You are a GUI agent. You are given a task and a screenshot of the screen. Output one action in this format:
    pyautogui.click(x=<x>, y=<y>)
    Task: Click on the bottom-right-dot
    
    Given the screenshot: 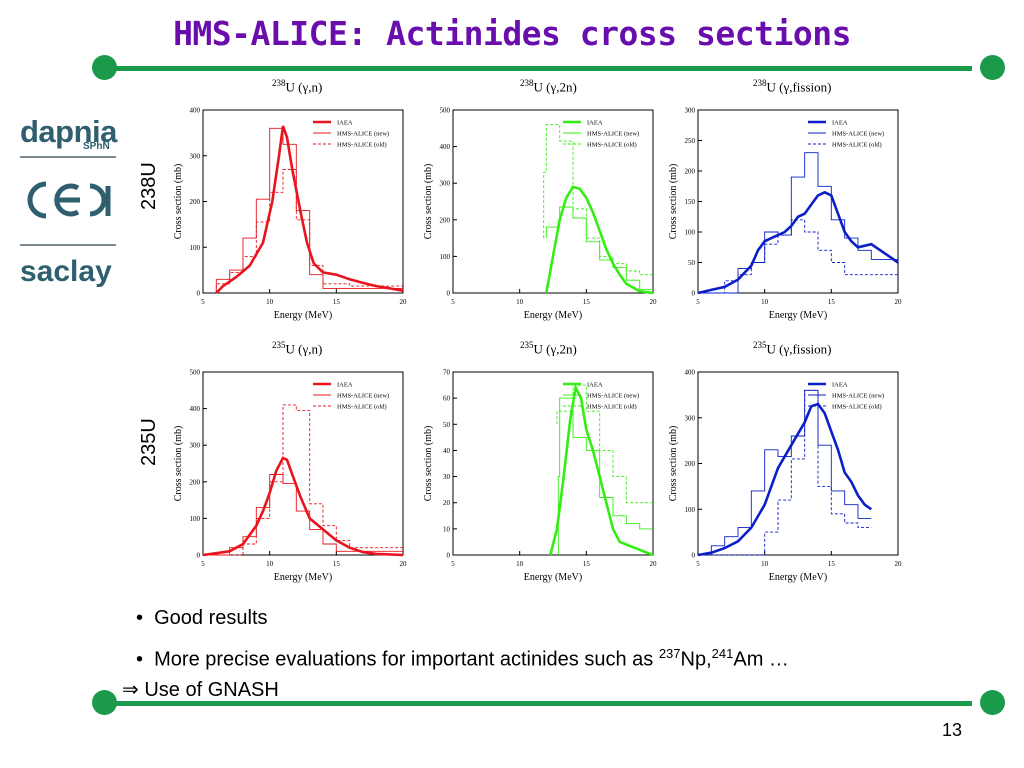 What is the action you would take?
    pyautogui.click(x=992, y=702)
    